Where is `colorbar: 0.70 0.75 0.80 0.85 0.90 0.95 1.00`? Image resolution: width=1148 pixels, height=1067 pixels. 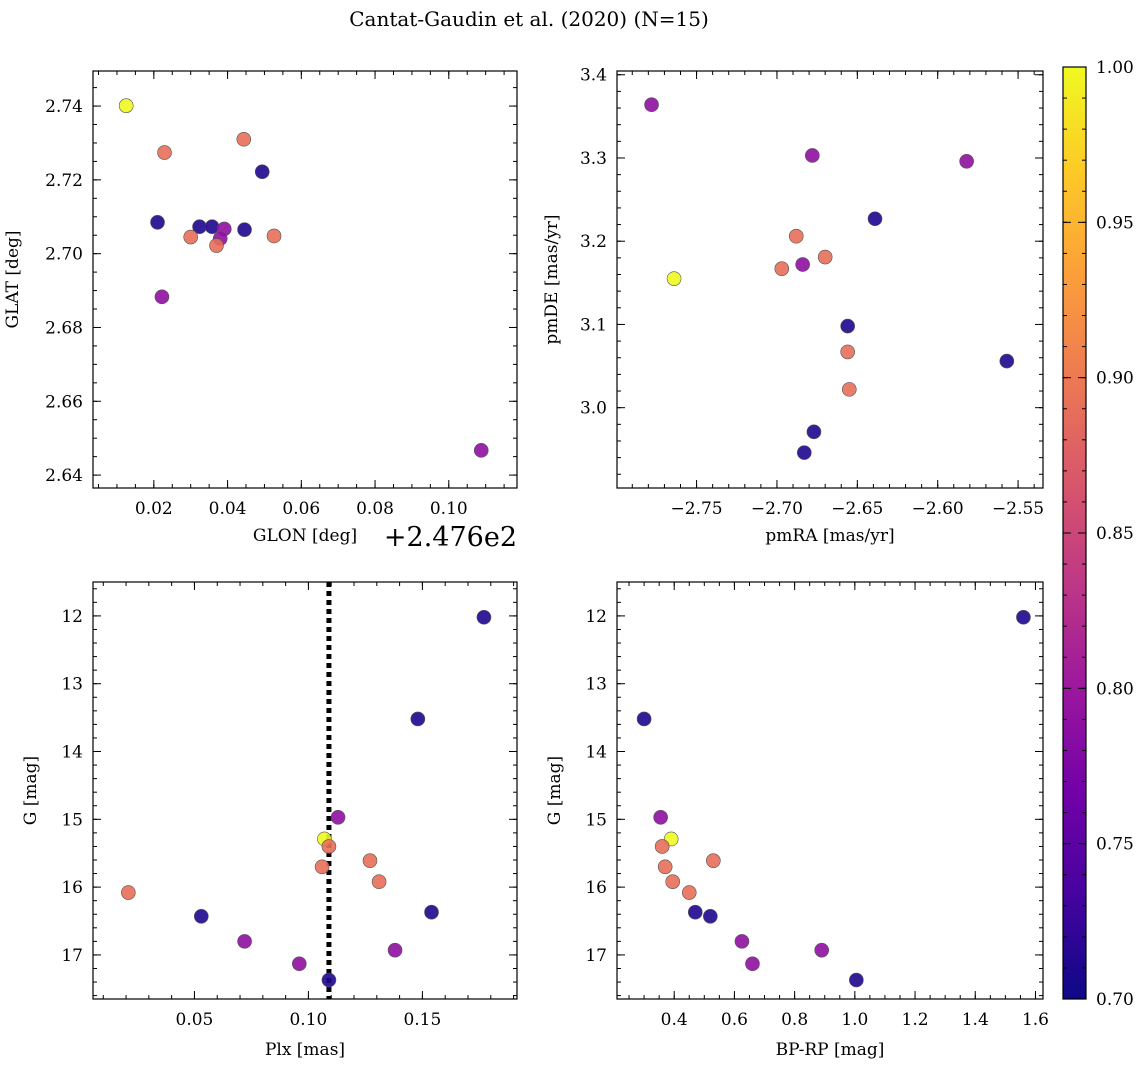 colorbar: 0.70 0.75 0.80 0.85 0.90 0.95 1.00 is located at coordinates (1098, 534).